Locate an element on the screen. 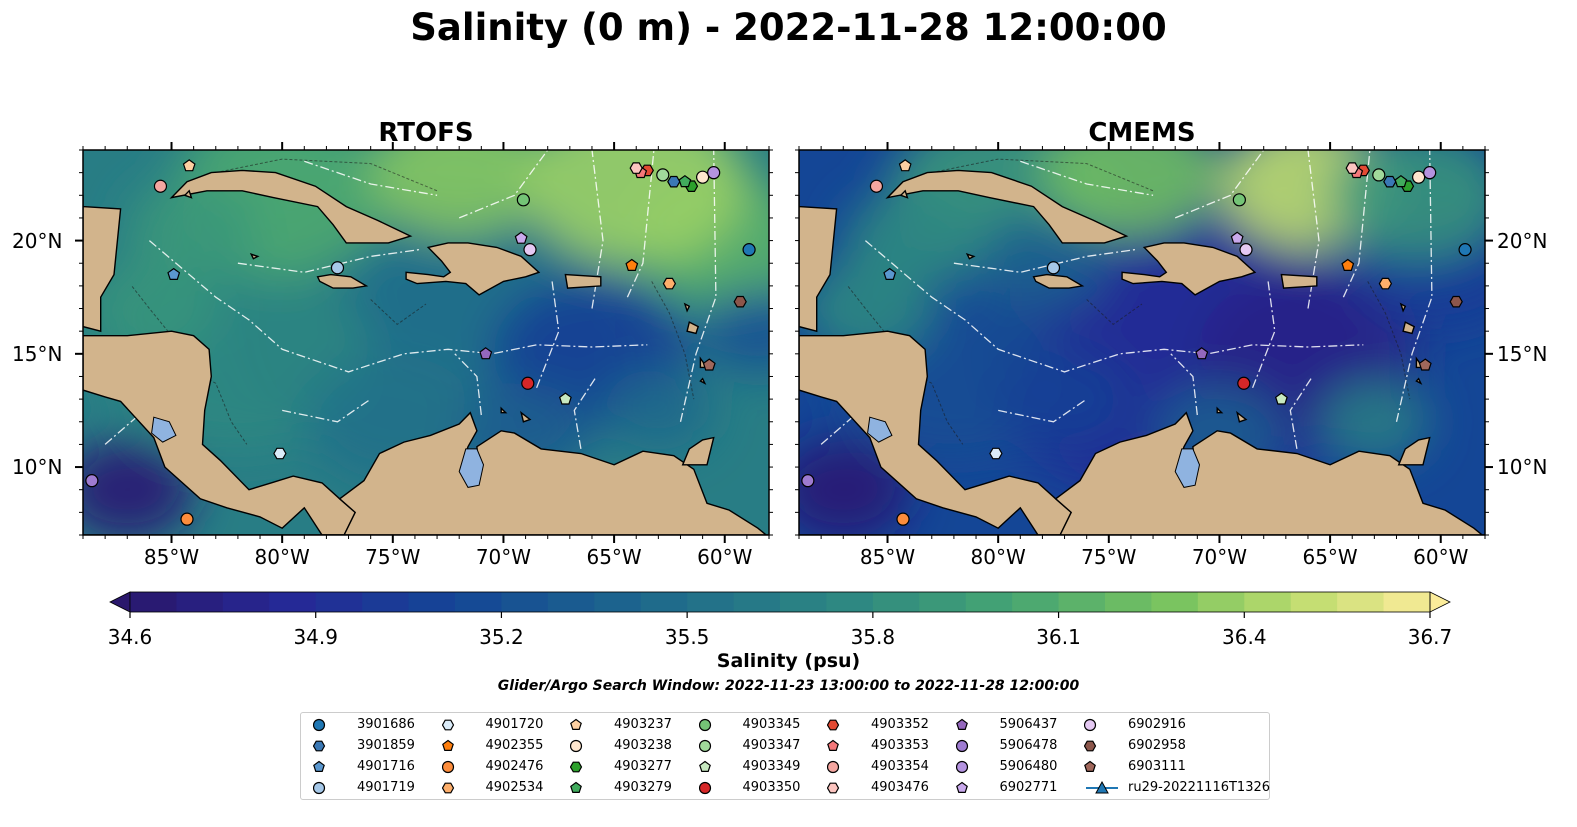  lon-tick-label: 75°W is located at coordinates (393, 557).